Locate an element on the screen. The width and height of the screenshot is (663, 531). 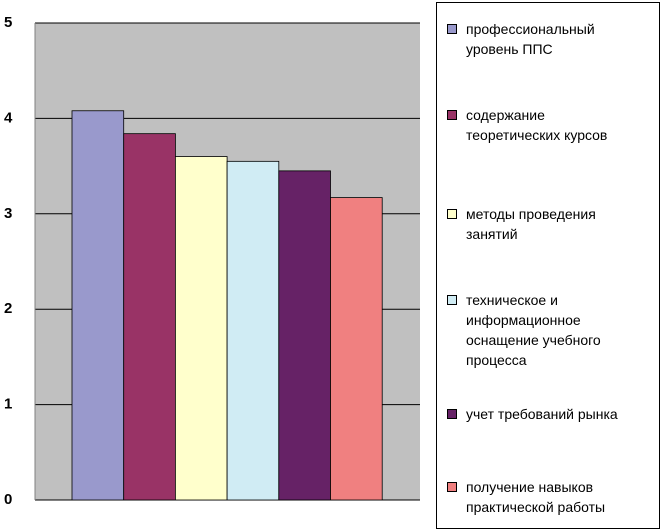
legend-label: учет требований рынка is located at coordinates (542, 414).